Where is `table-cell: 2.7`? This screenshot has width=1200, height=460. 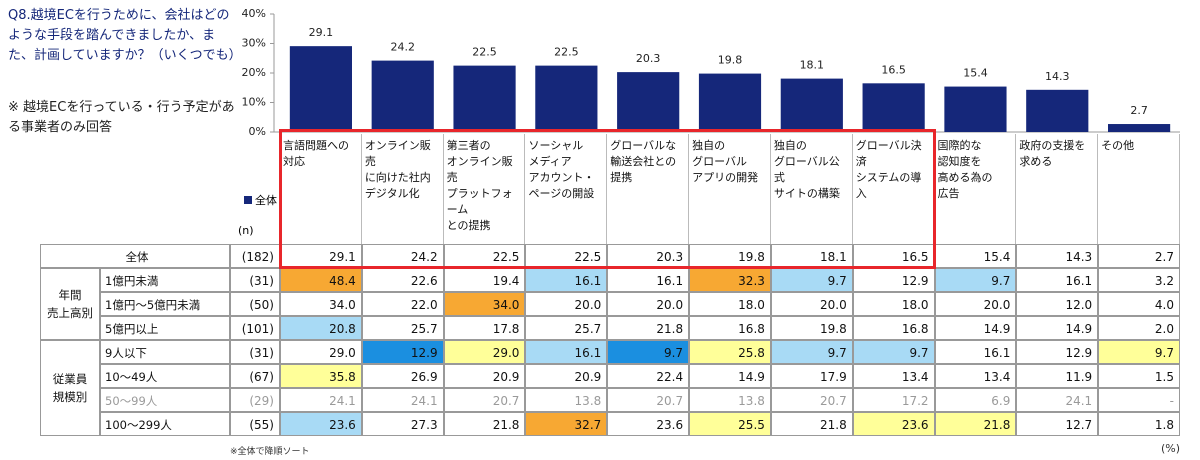
table-cell: 2.7 is located at coordinates (1139, 256).